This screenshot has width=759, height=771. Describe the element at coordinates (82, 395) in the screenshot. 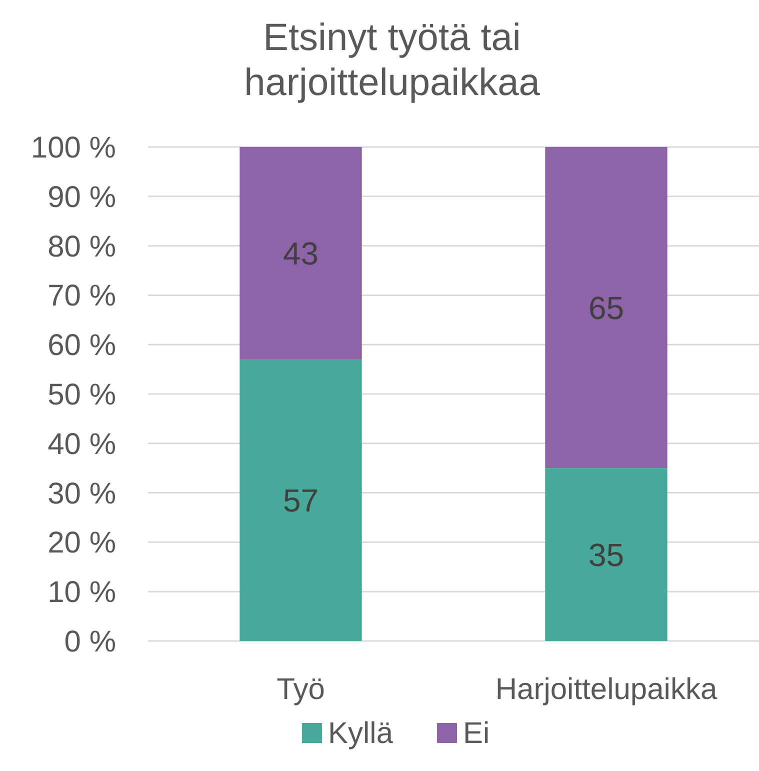

I see `y-tick-label: 50 %` at that location.